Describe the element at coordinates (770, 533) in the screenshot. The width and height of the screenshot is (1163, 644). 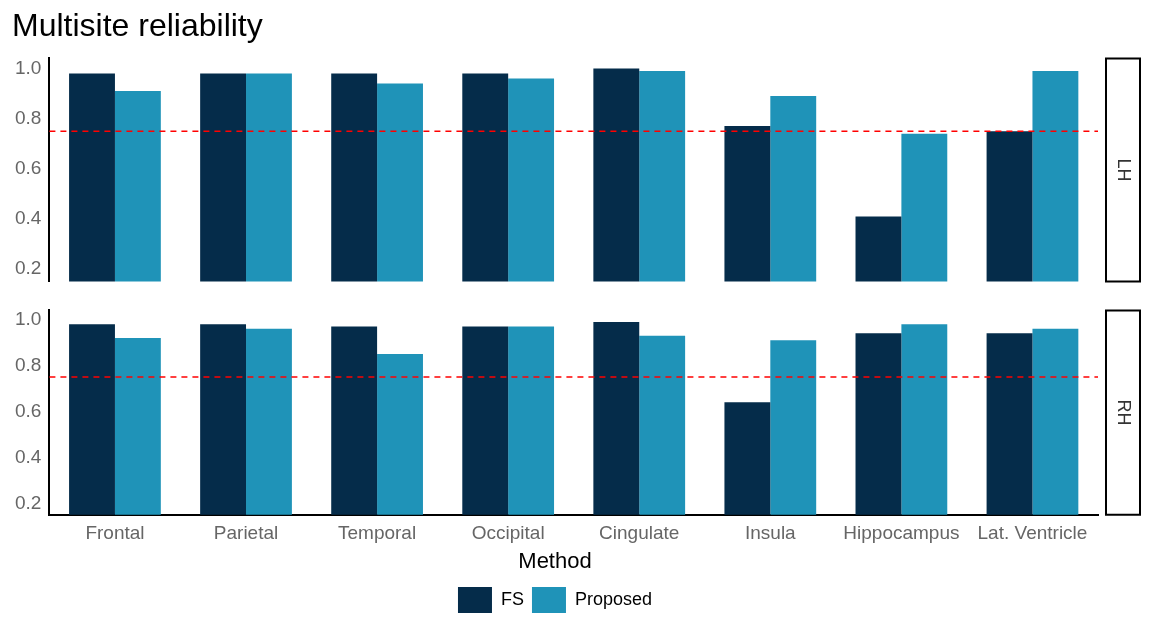
I see `x-tick-label: Insula` at that location.